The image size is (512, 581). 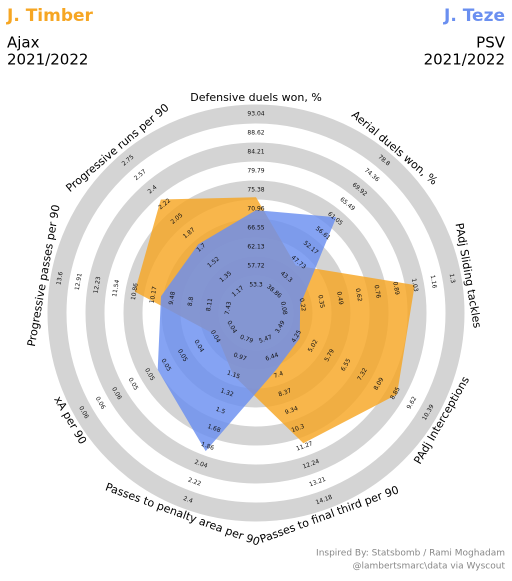 What do you see at coordinates (491, 43) in the screenshot?
I see `team: PSV` at bounding box center [491, 43].